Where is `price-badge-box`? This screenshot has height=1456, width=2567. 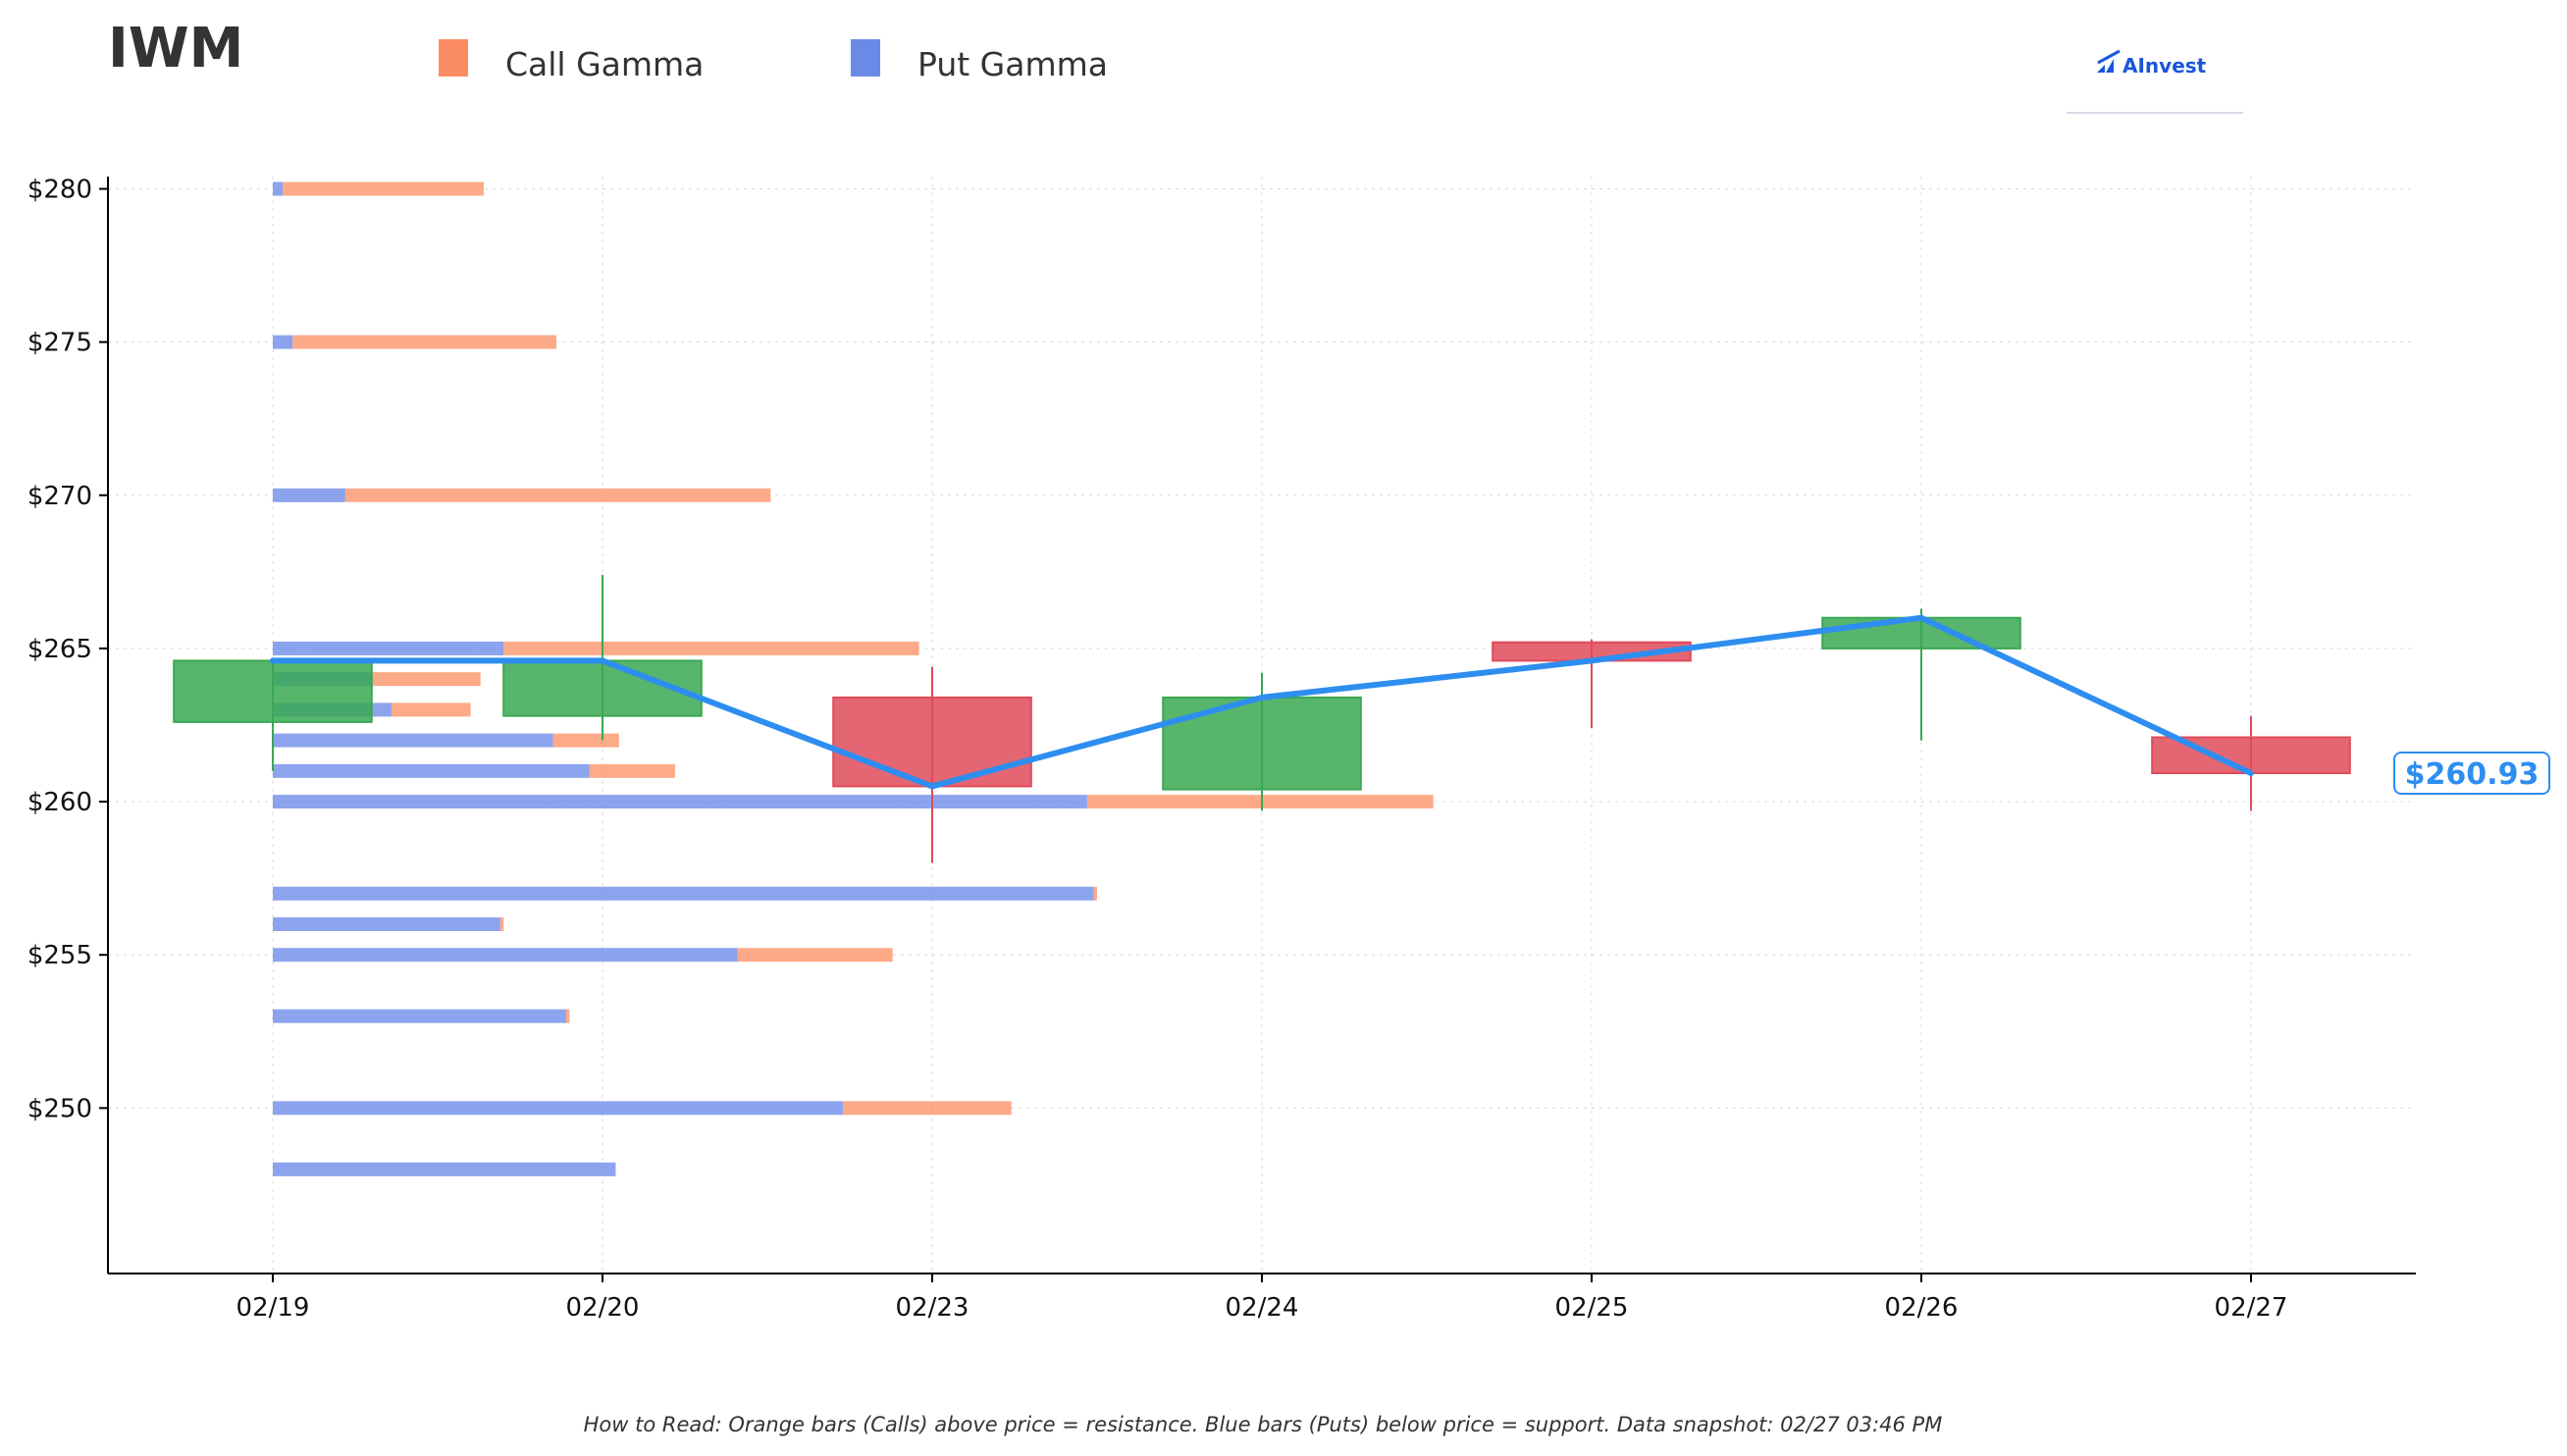 price-badge-box is located at coordinates (2471, 774).